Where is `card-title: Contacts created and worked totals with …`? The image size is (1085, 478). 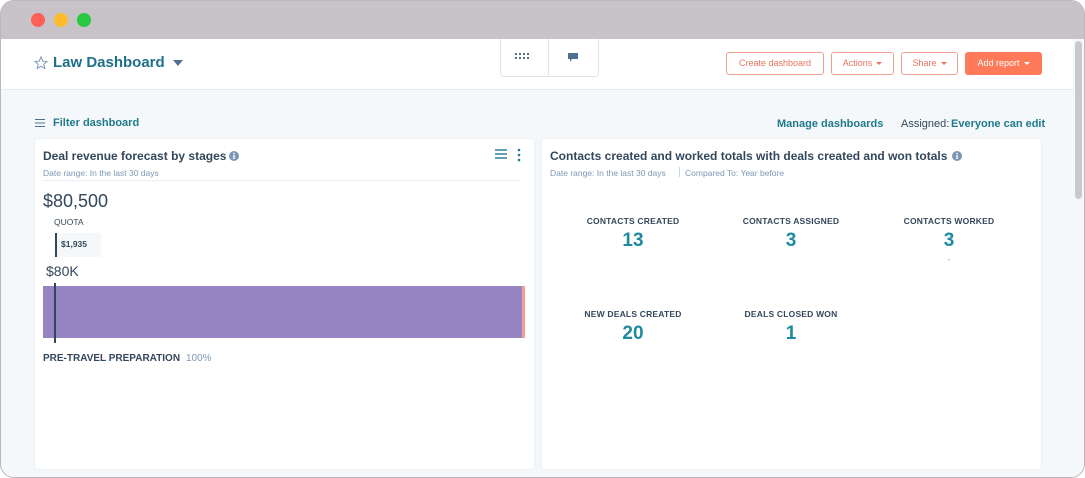
card-title: Contacts created and worked totals with … is located at coordinates (749, 156).